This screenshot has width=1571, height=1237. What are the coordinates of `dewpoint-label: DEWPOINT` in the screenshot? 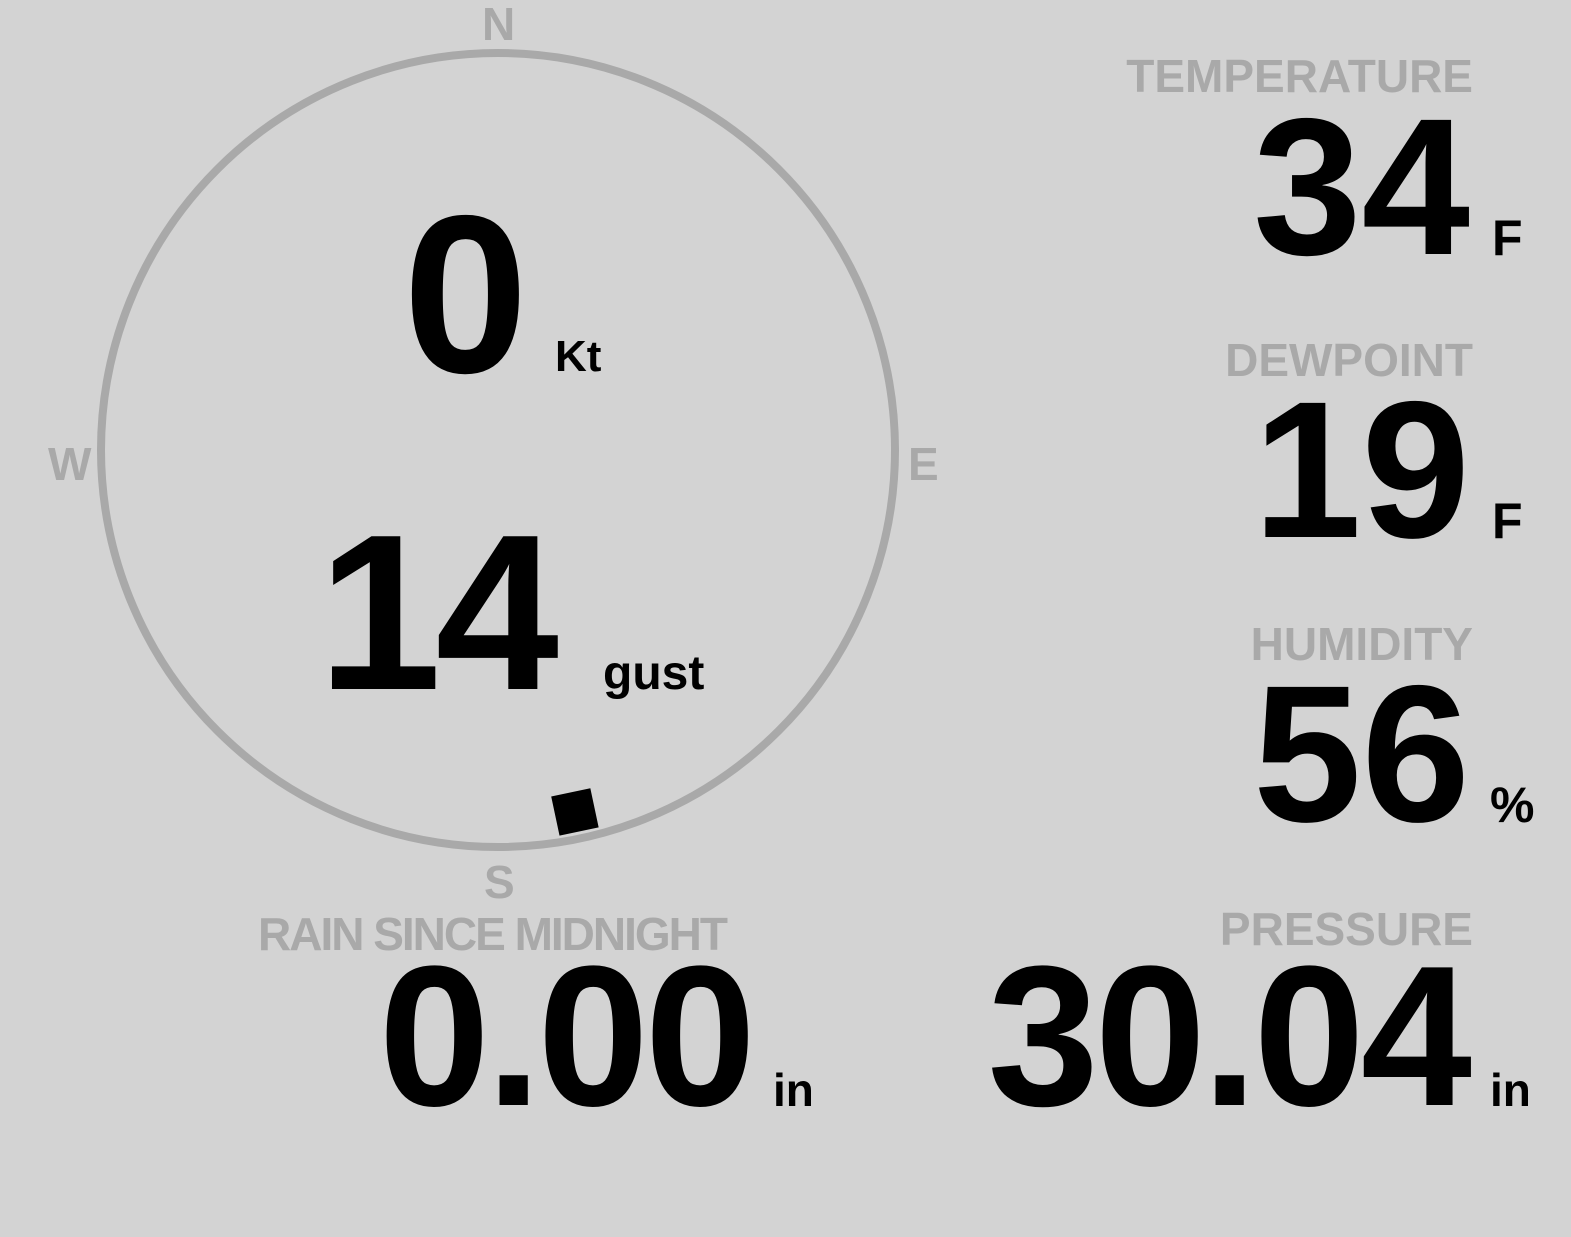 It's located at (1349, 360).